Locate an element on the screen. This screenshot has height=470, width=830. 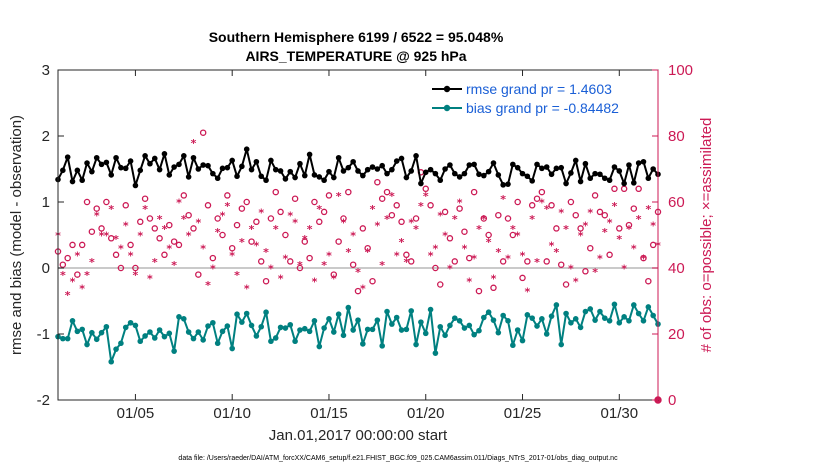
y-axis-left: -2 -1 0 1 2 3 is located at coordinates (50, 235).